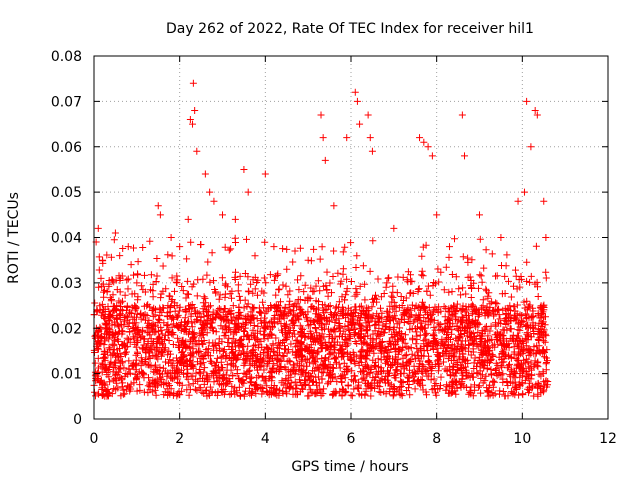 The image size is (640, 480). Describe the element at coordinates (349, 467) in the screenshot. I see `x-axis-label: GPS time / hours` at that location.